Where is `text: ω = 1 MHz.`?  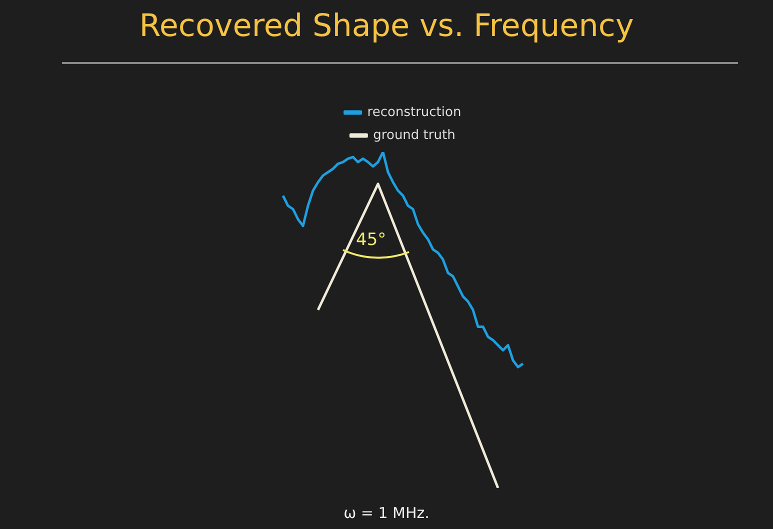
text: ω = 1 MHz. is located at coordinates (386, 513).